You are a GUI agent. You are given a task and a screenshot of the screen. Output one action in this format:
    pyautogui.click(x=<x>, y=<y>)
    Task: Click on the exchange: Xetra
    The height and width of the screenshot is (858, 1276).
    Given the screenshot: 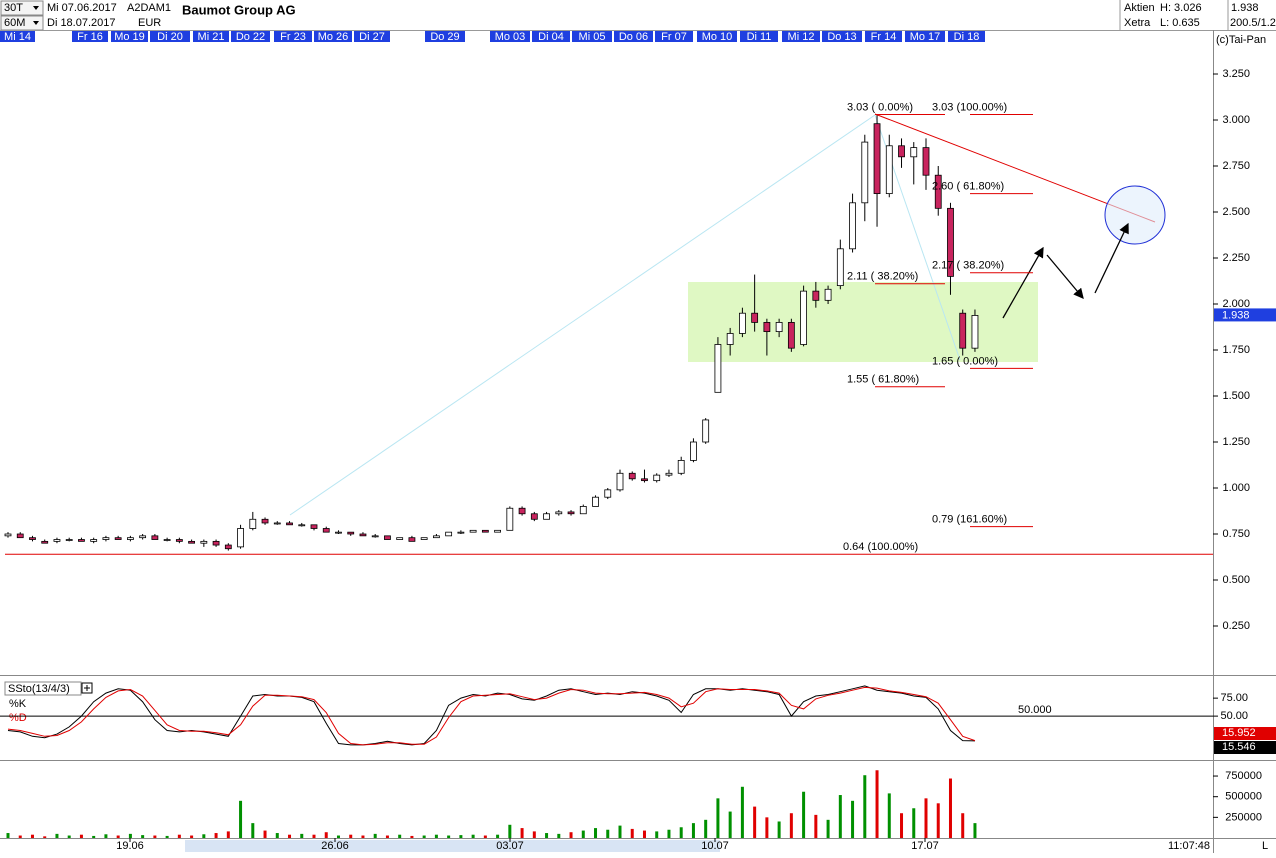 What is the action you would take?
    pyautogui.click(x=1137, y=23)
    